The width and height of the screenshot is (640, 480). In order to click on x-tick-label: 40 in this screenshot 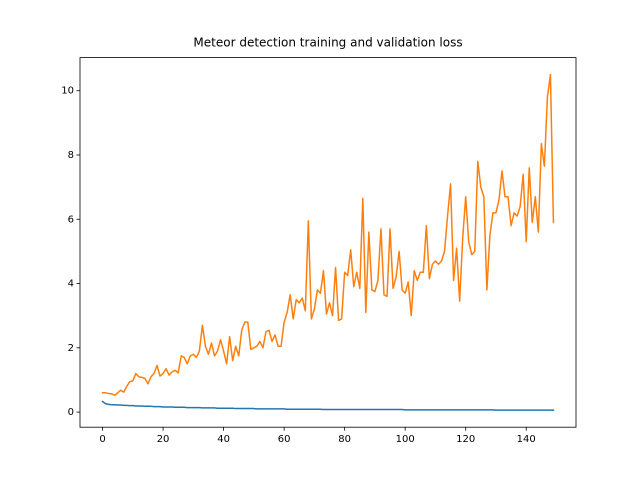, I will do `click(223, 439)`.